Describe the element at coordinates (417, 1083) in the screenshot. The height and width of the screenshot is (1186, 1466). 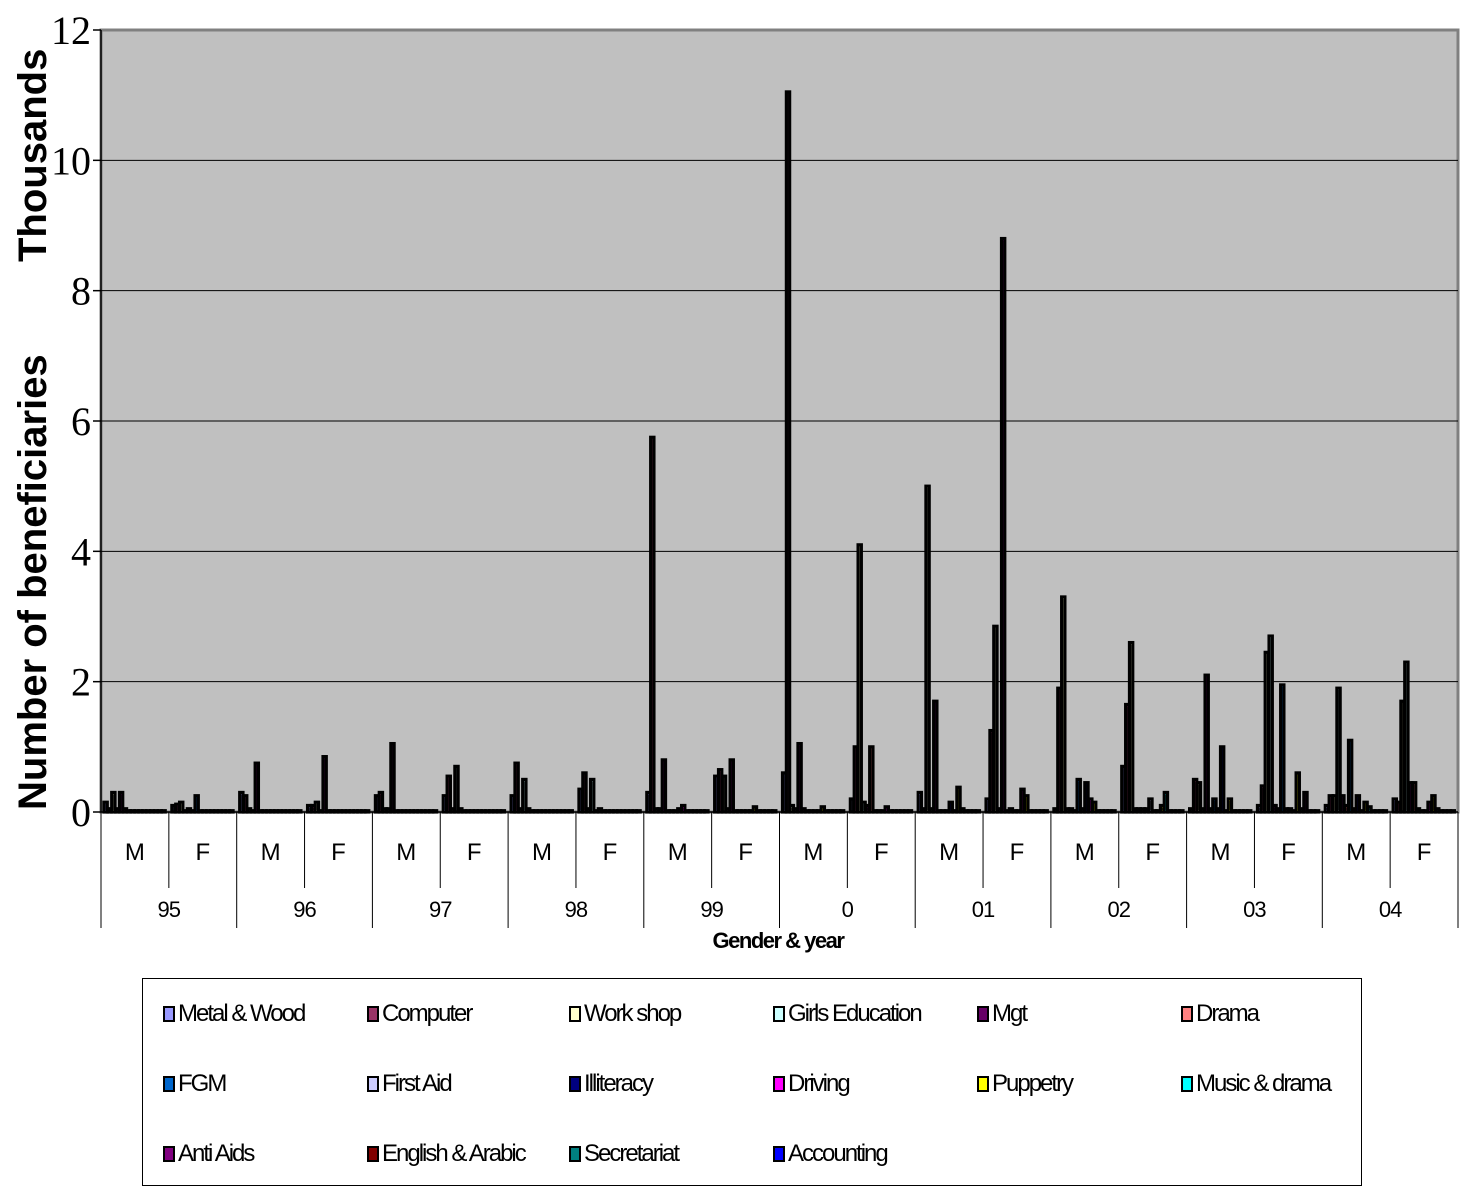
I see `legend-label: First Aid` at that location.